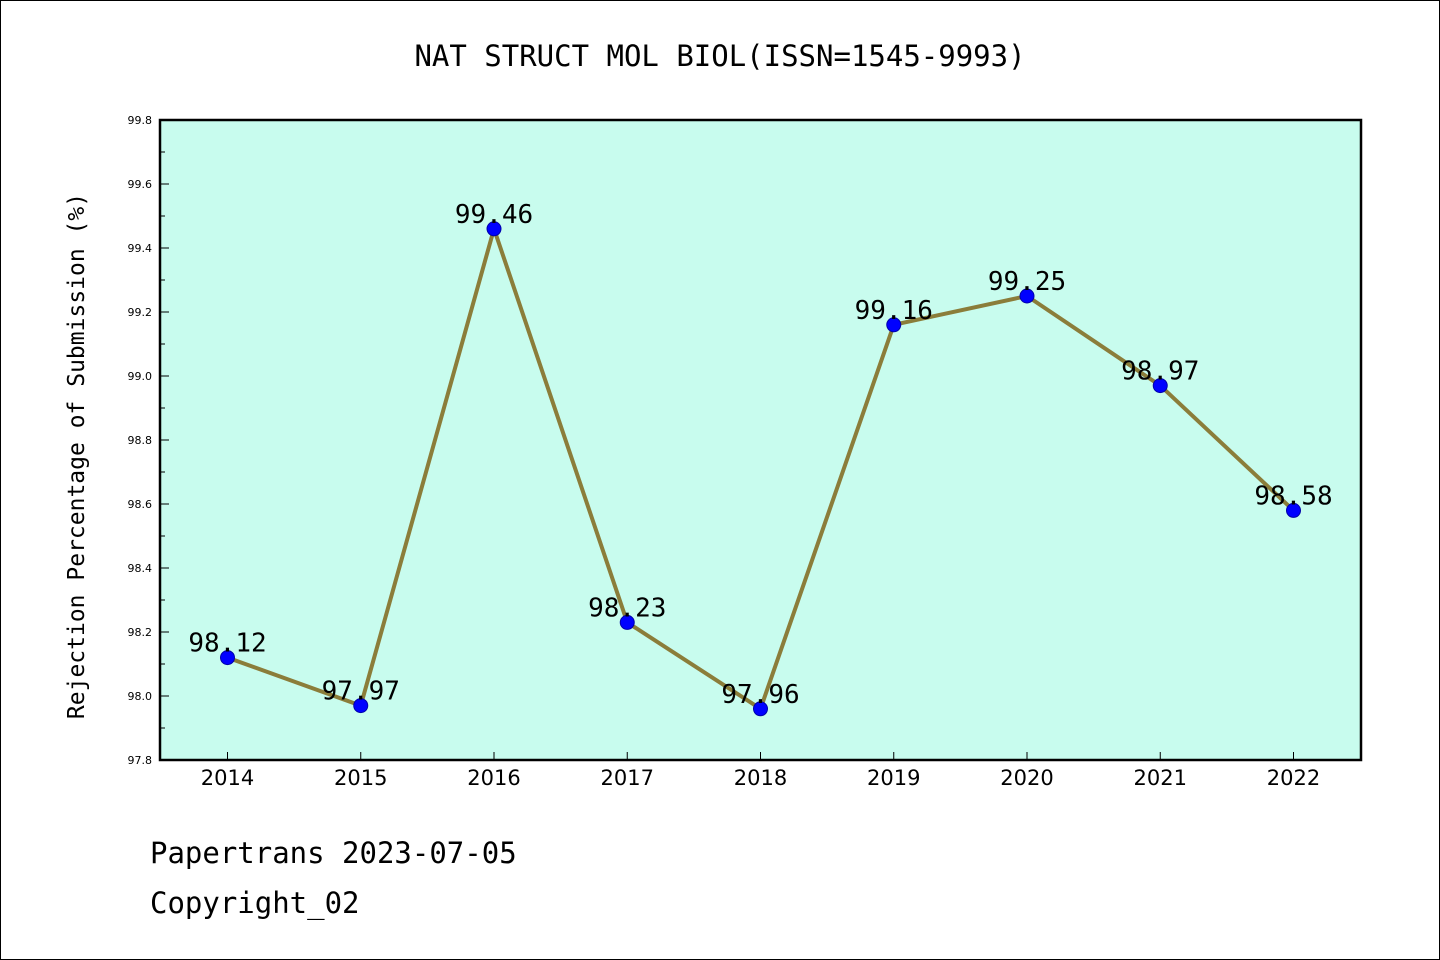 This screenshot has width=1440, height=960. Describe the element at coordinates (140, 376) in the screenshot. I see `y-tick-label: 99.0` at that location.